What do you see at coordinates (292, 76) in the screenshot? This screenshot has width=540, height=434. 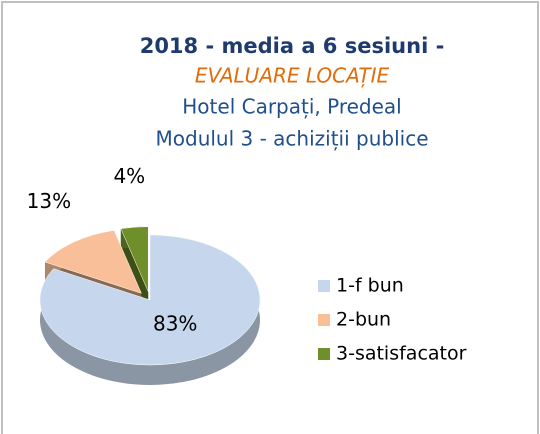 I see `title-line: EVALUARE LOCAȚIE` at bounding box center [292, 76].